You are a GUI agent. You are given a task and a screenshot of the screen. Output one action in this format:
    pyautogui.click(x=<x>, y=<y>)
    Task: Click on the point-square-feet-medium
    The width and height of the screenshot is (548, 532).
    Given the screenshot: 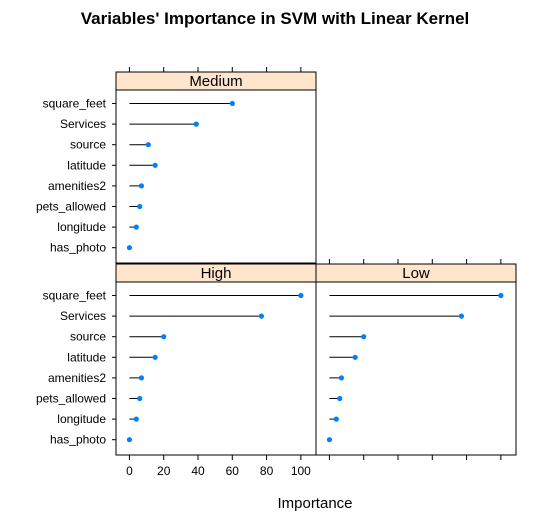 What is the action you would take?
    pyautogui.click(x=232, y=103)
    